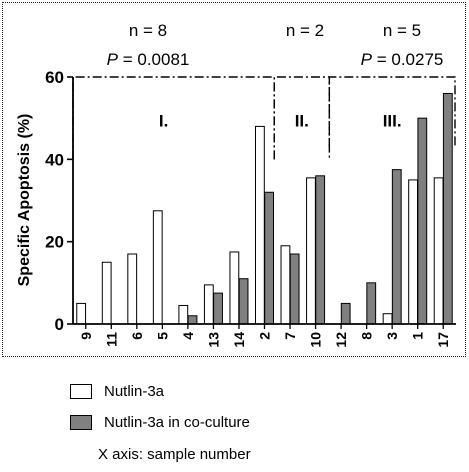 The image size is (469, 472). Describe the element at coordinates (177, 422) in the screenshot. I see `legend-label: Nutlin-3a in co-culture` at that location.